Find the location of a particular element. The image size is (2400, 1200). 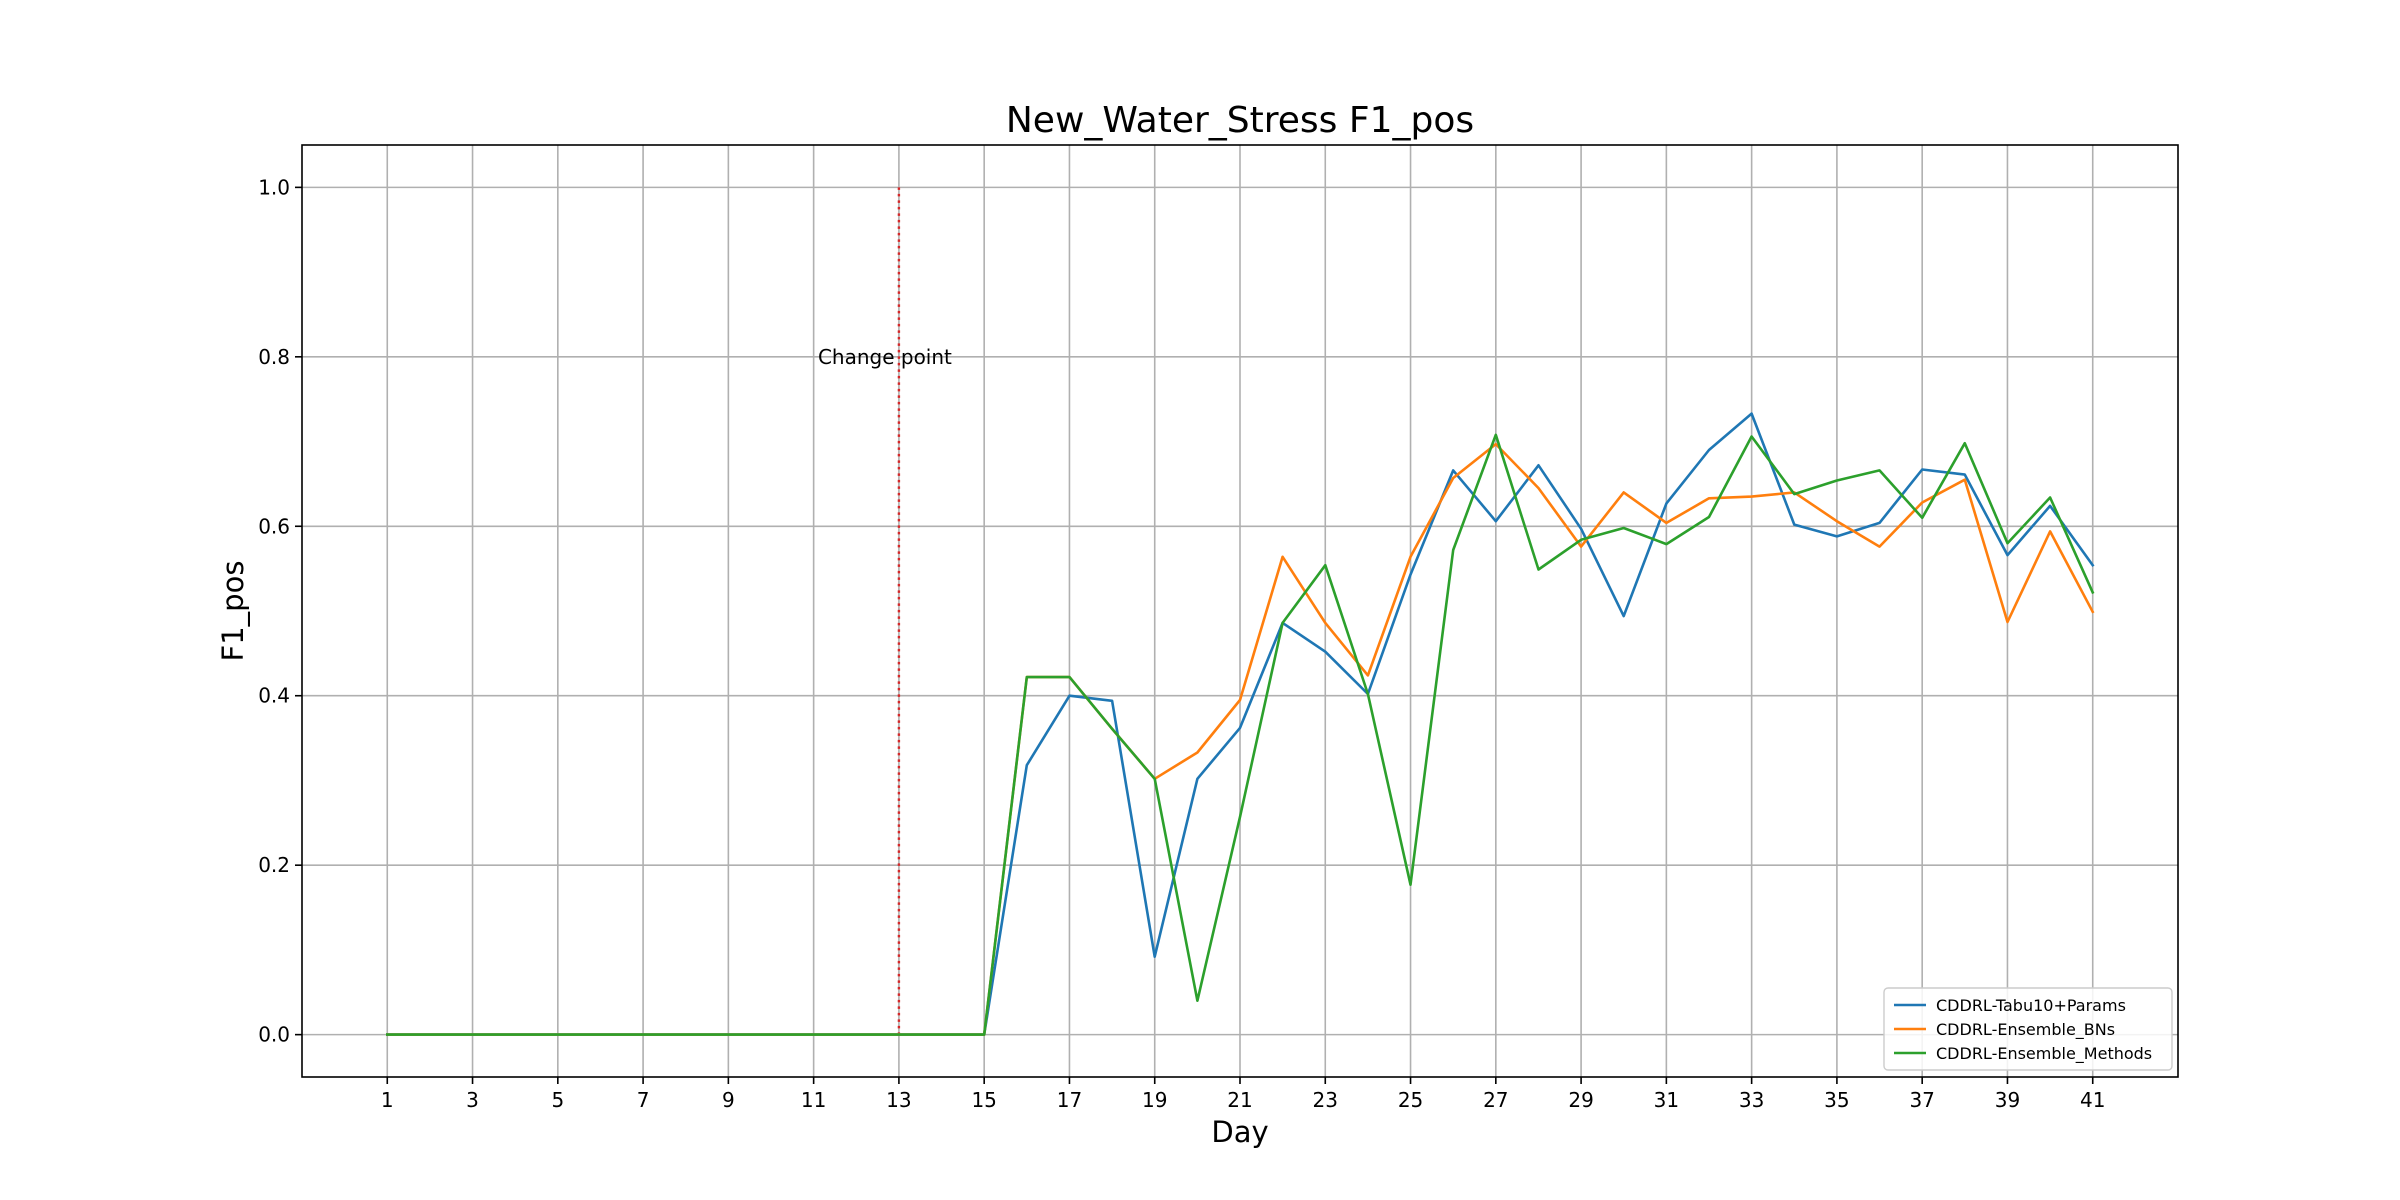

x-tick-label: 31 is located at coordinates (1666, 1100).